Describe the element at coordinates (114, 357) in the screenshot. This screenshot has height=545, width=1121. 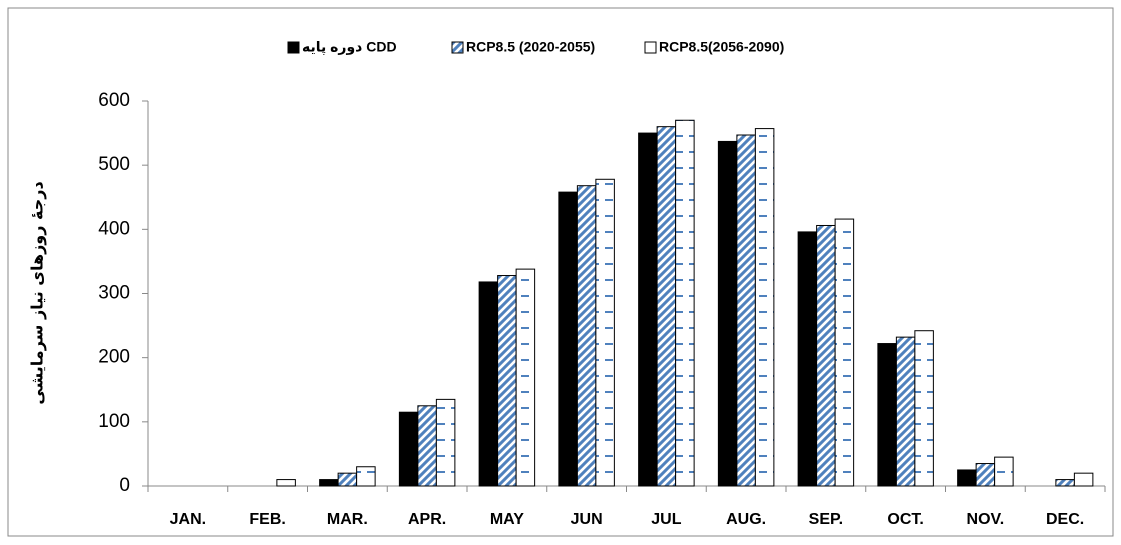
I see `y-tick-label: 200` at that location.